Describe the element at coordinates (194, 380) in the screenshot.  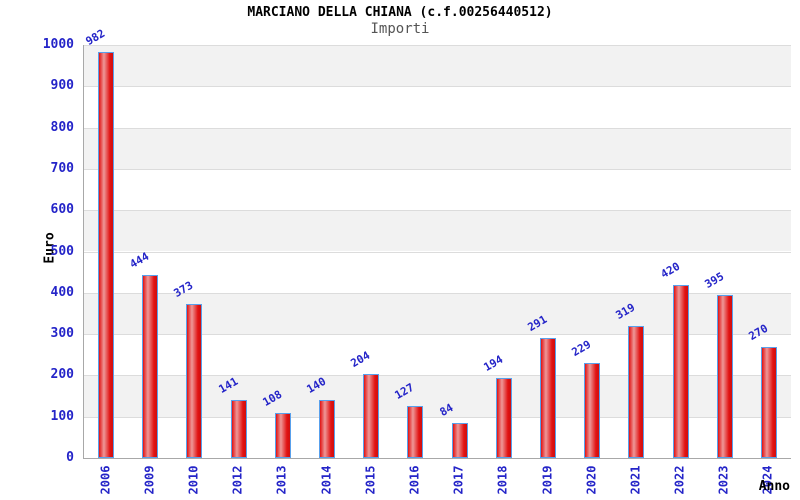
I see `bar-2010` at that location.